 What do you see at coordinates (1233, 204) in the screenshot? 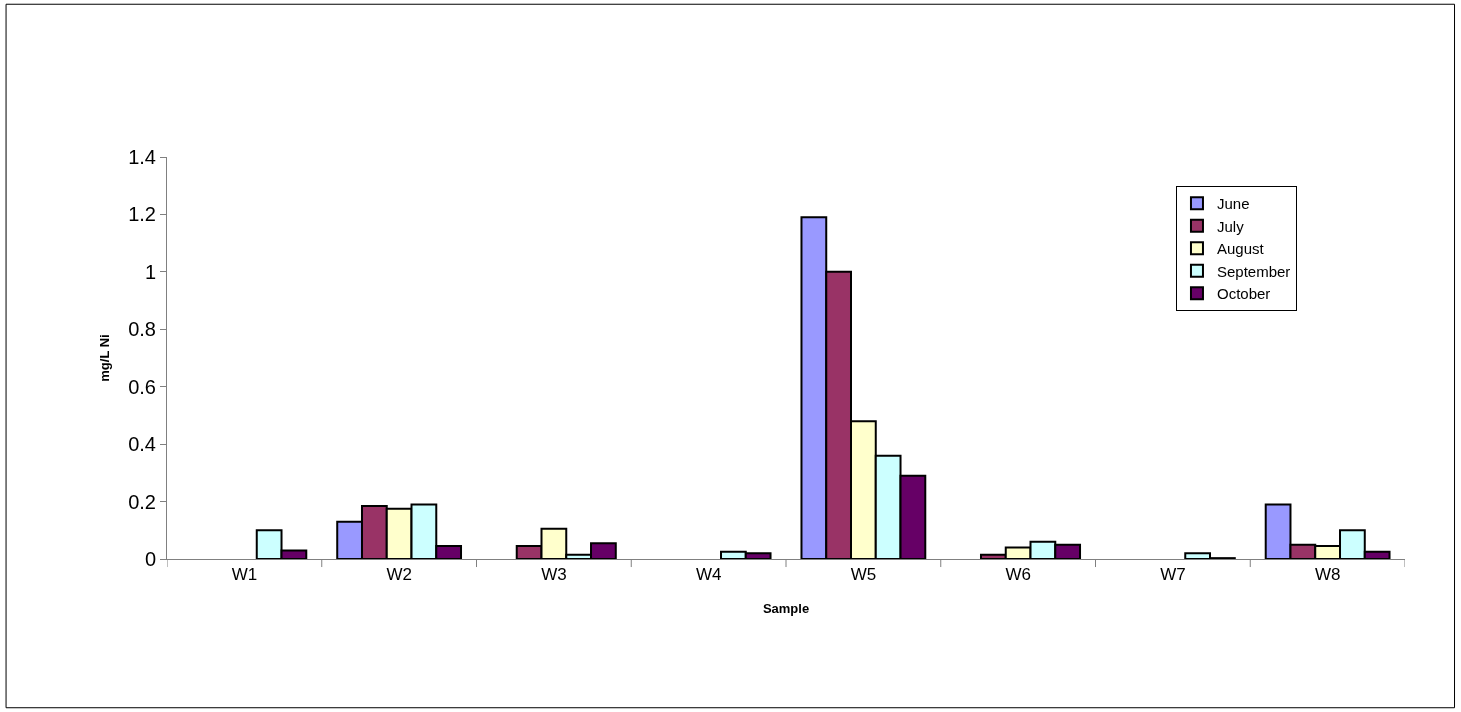
I see `legend-label: June` at bounding box center [1233, 204].